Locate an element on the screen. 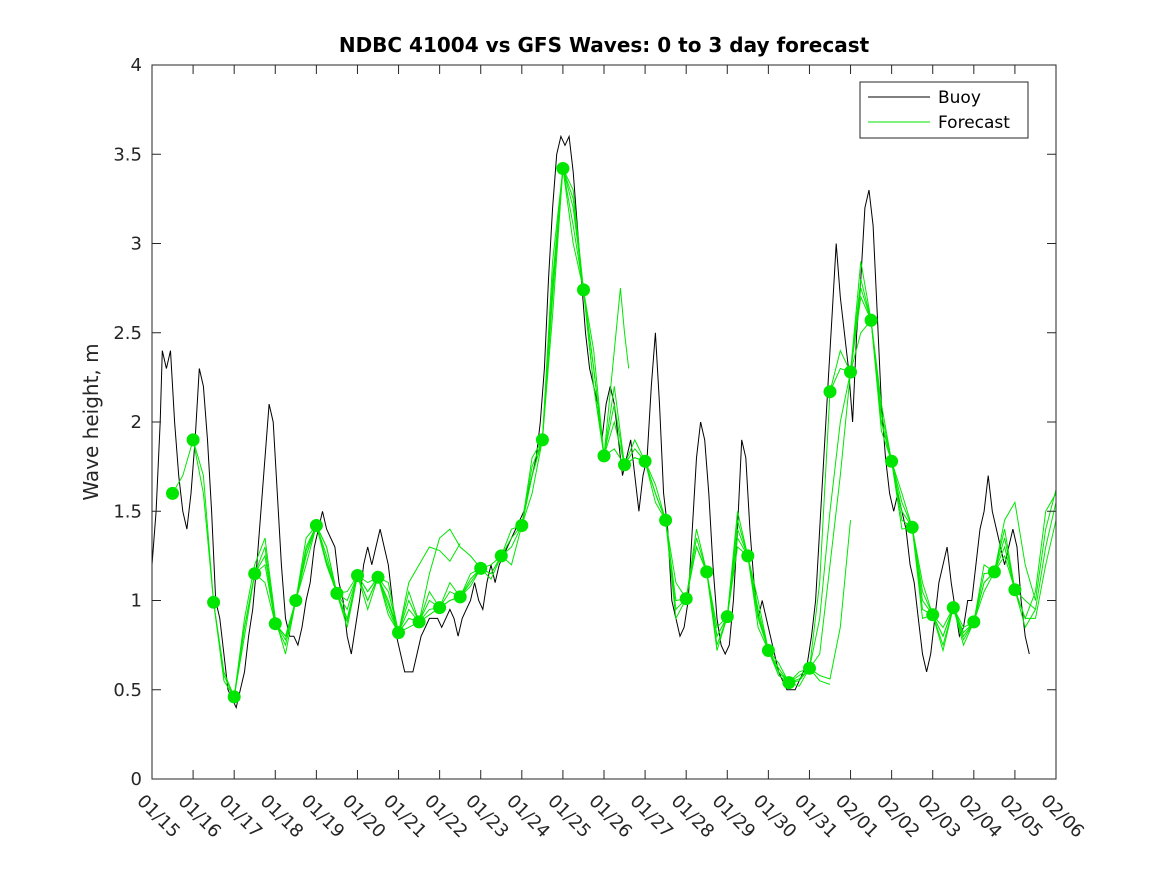 This screenshot has height=875, width=1167. y-tick-label: 3.5 is located at coordinates (127, 154).